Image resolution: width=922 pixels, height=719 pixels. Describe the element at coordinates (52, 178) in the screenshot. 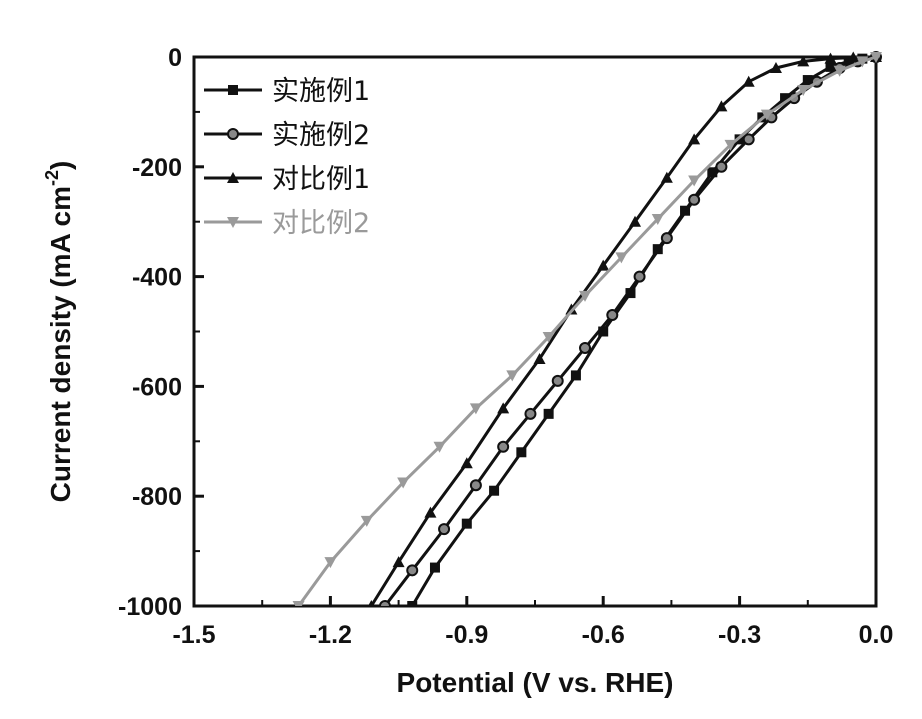

I see `y-axis-title-superscript: -2` at that location.